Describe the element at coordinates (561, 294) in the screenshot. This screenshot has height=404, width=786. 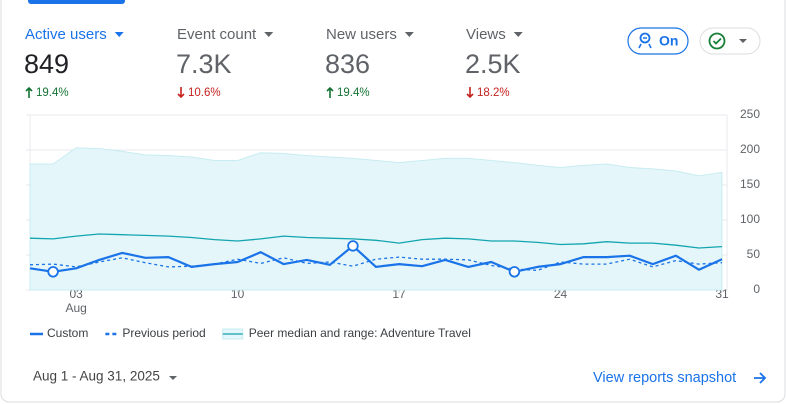
I see `x-tick-label: 24` at that location.